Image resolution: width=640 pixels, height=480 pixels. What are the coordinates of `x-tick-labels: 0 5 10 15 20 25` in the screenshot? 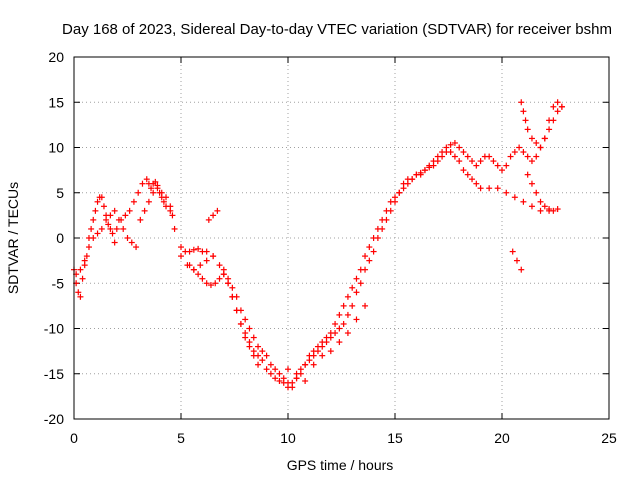 It's located at (343, 438).